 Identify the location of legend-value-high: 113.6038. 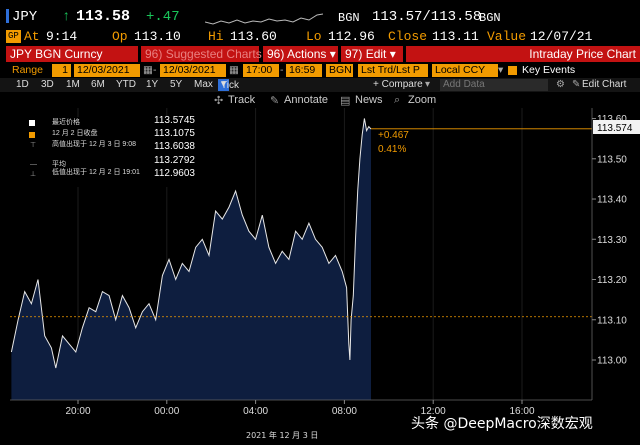
(174, 147).